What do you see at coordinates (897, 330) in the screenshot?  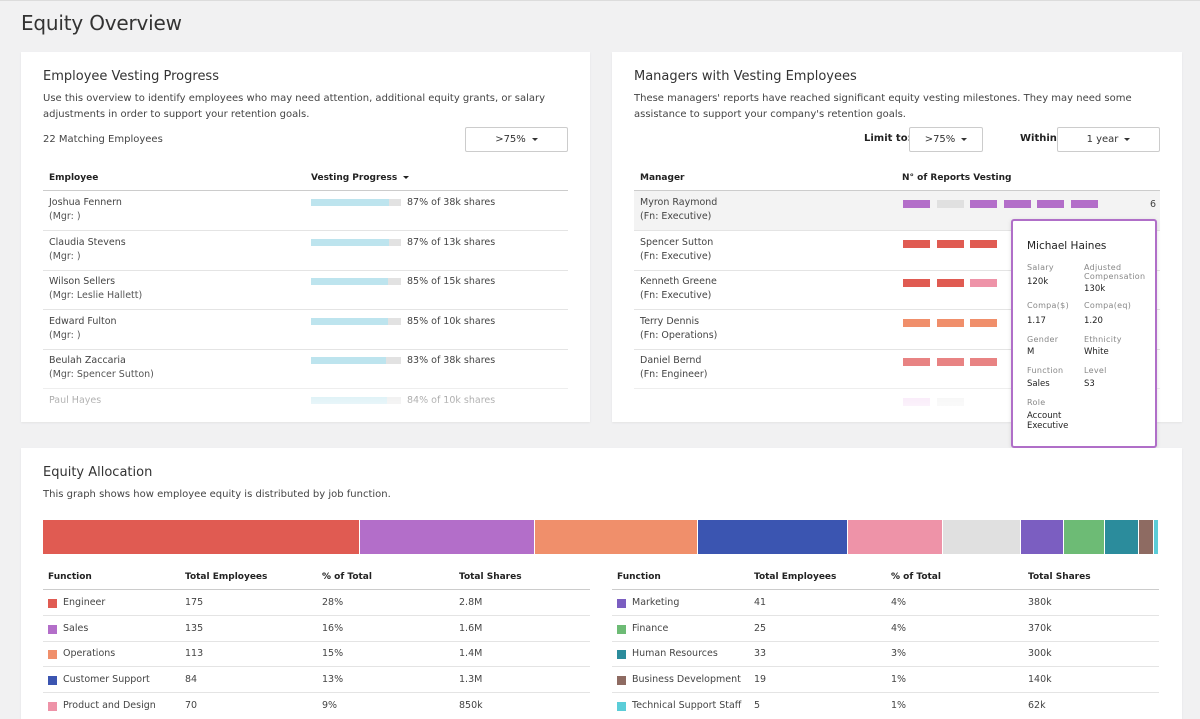 I see `table-row: Terry Dennis (Fn: Operations)` at bounding box center [897, 330].